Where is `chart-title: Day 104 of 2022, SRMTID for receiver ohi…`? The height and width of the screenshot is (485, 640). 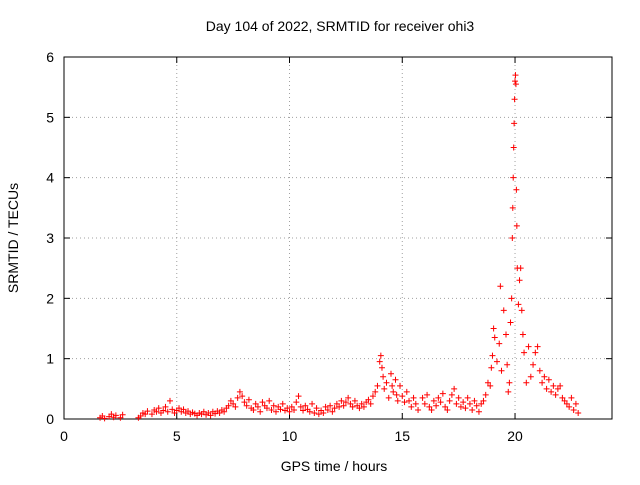 chart-title: Day 104 of 2022, SRMTID for receiver ohi… is located at coordinates (340, 26).